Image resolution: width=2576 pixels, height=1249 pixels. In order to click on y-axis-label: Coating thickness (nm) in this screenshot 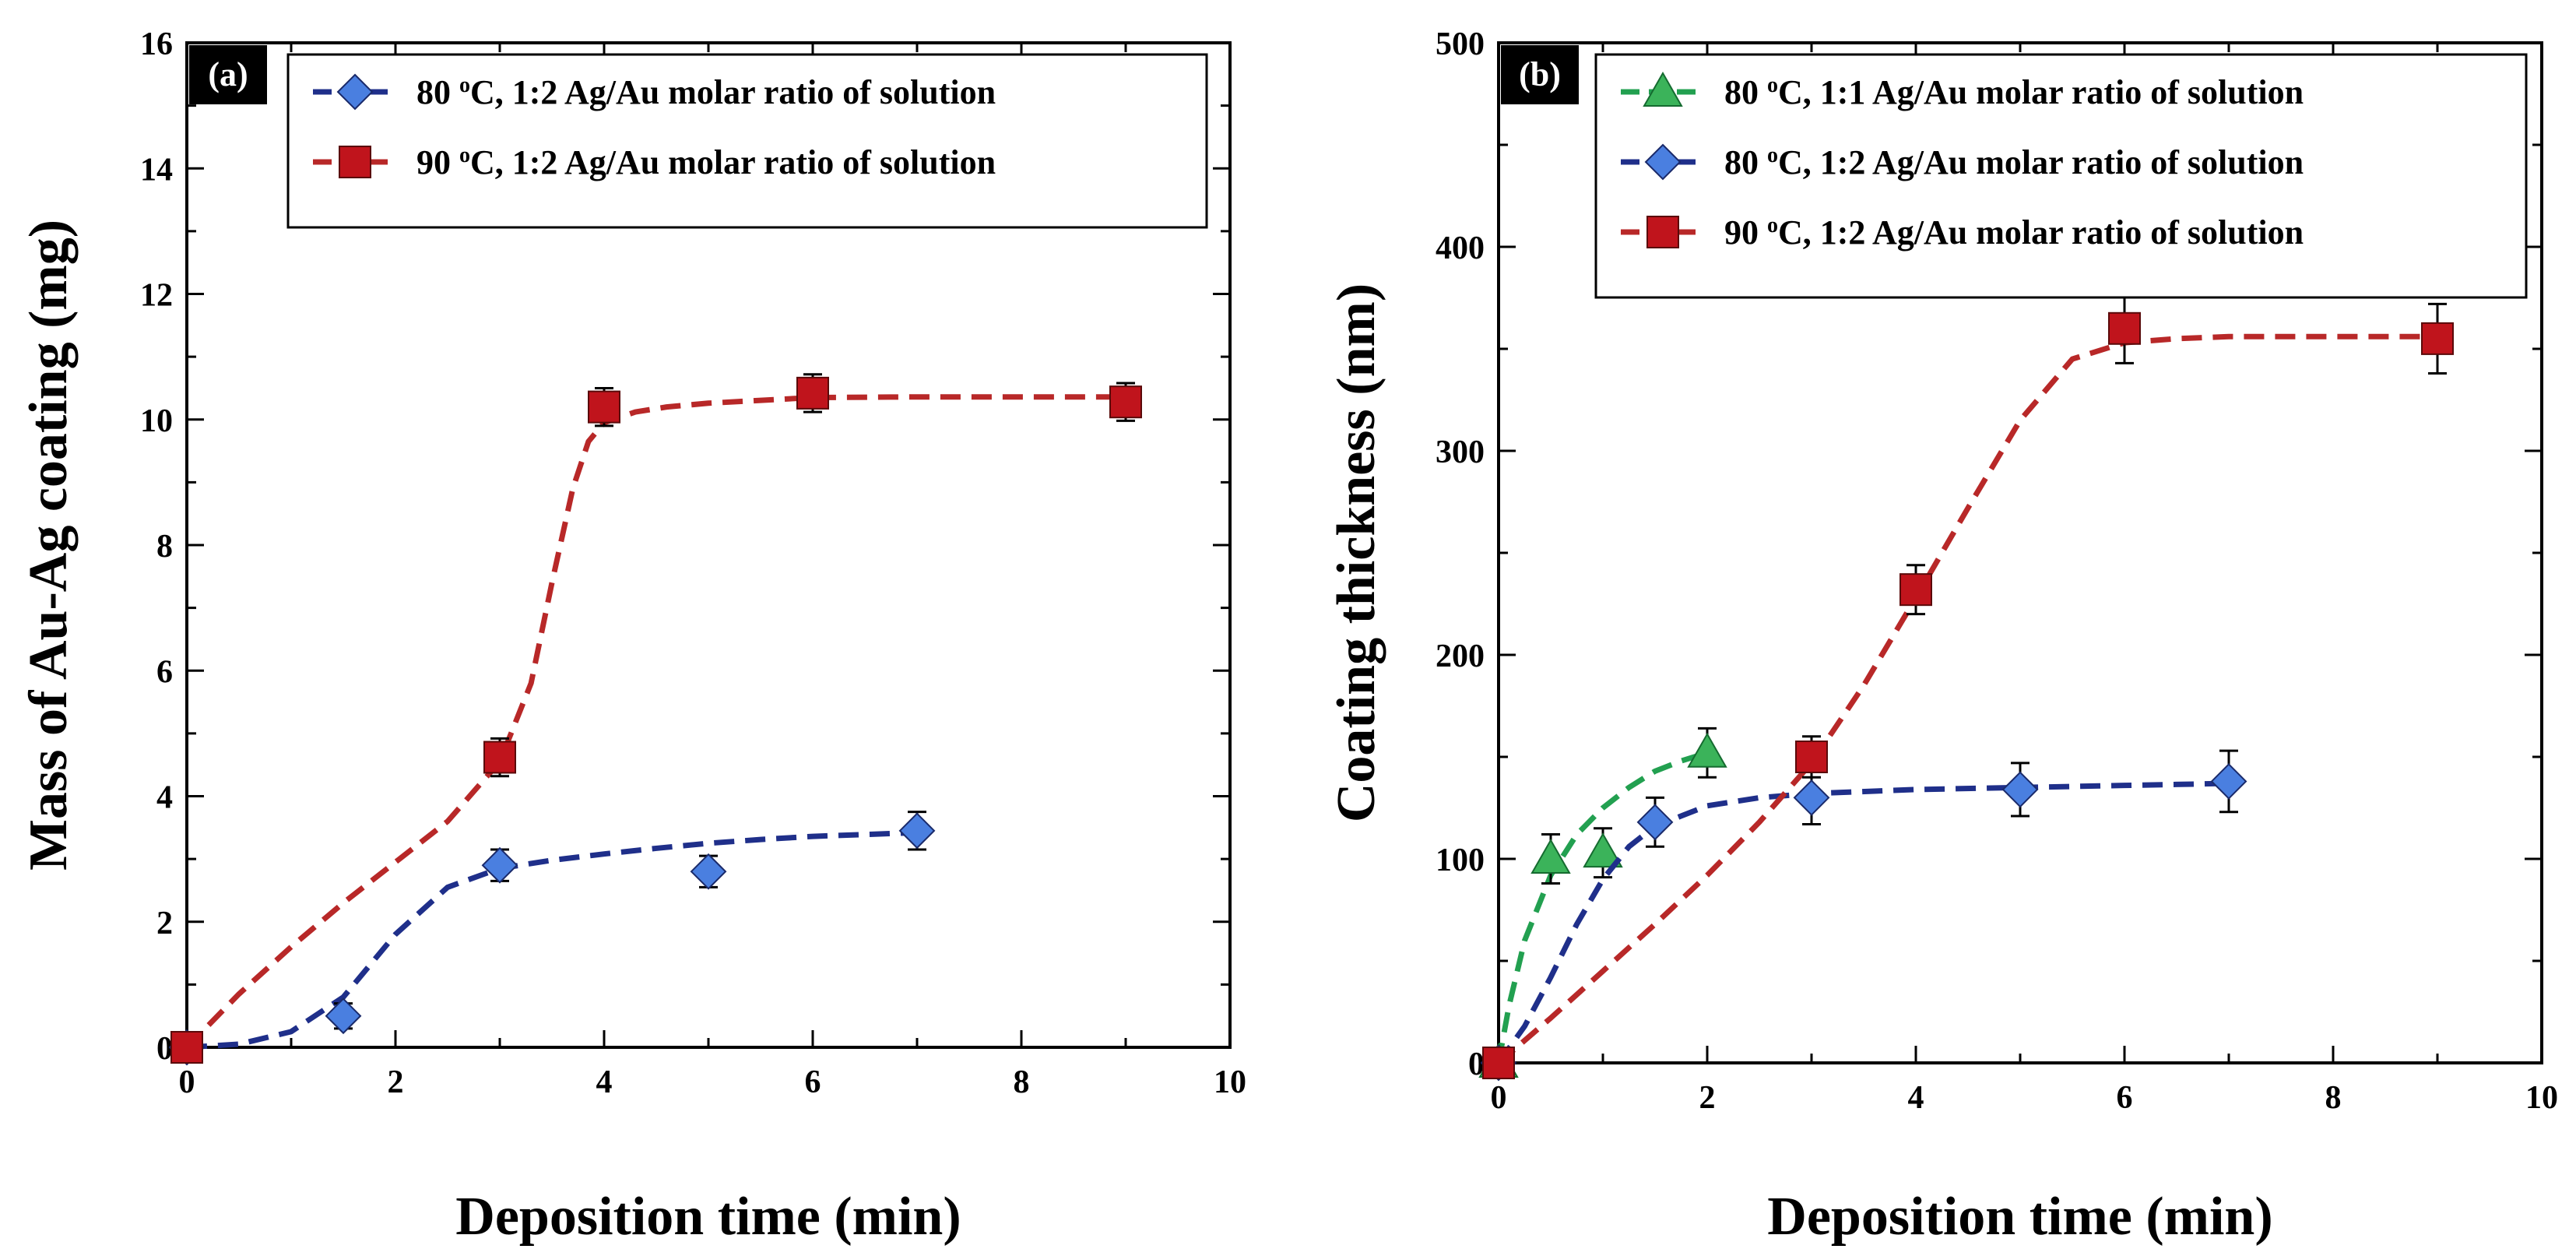, I will do `click(1357, 552)`.